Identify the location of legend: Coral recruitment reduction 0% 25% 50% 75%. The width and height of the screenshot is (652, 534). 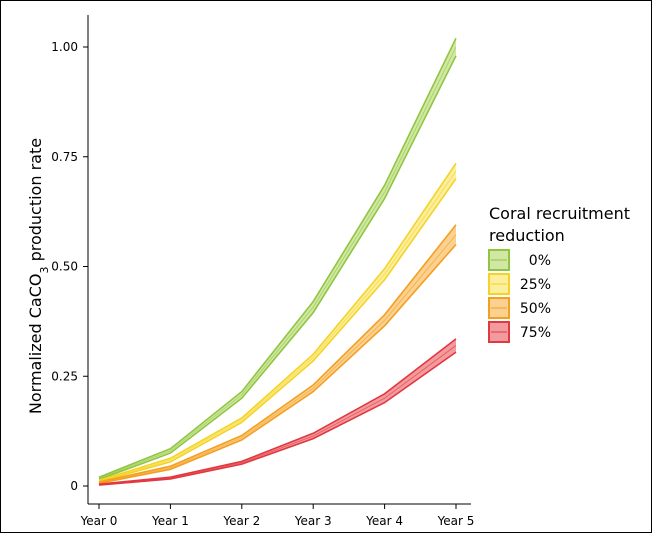
(559, 273).